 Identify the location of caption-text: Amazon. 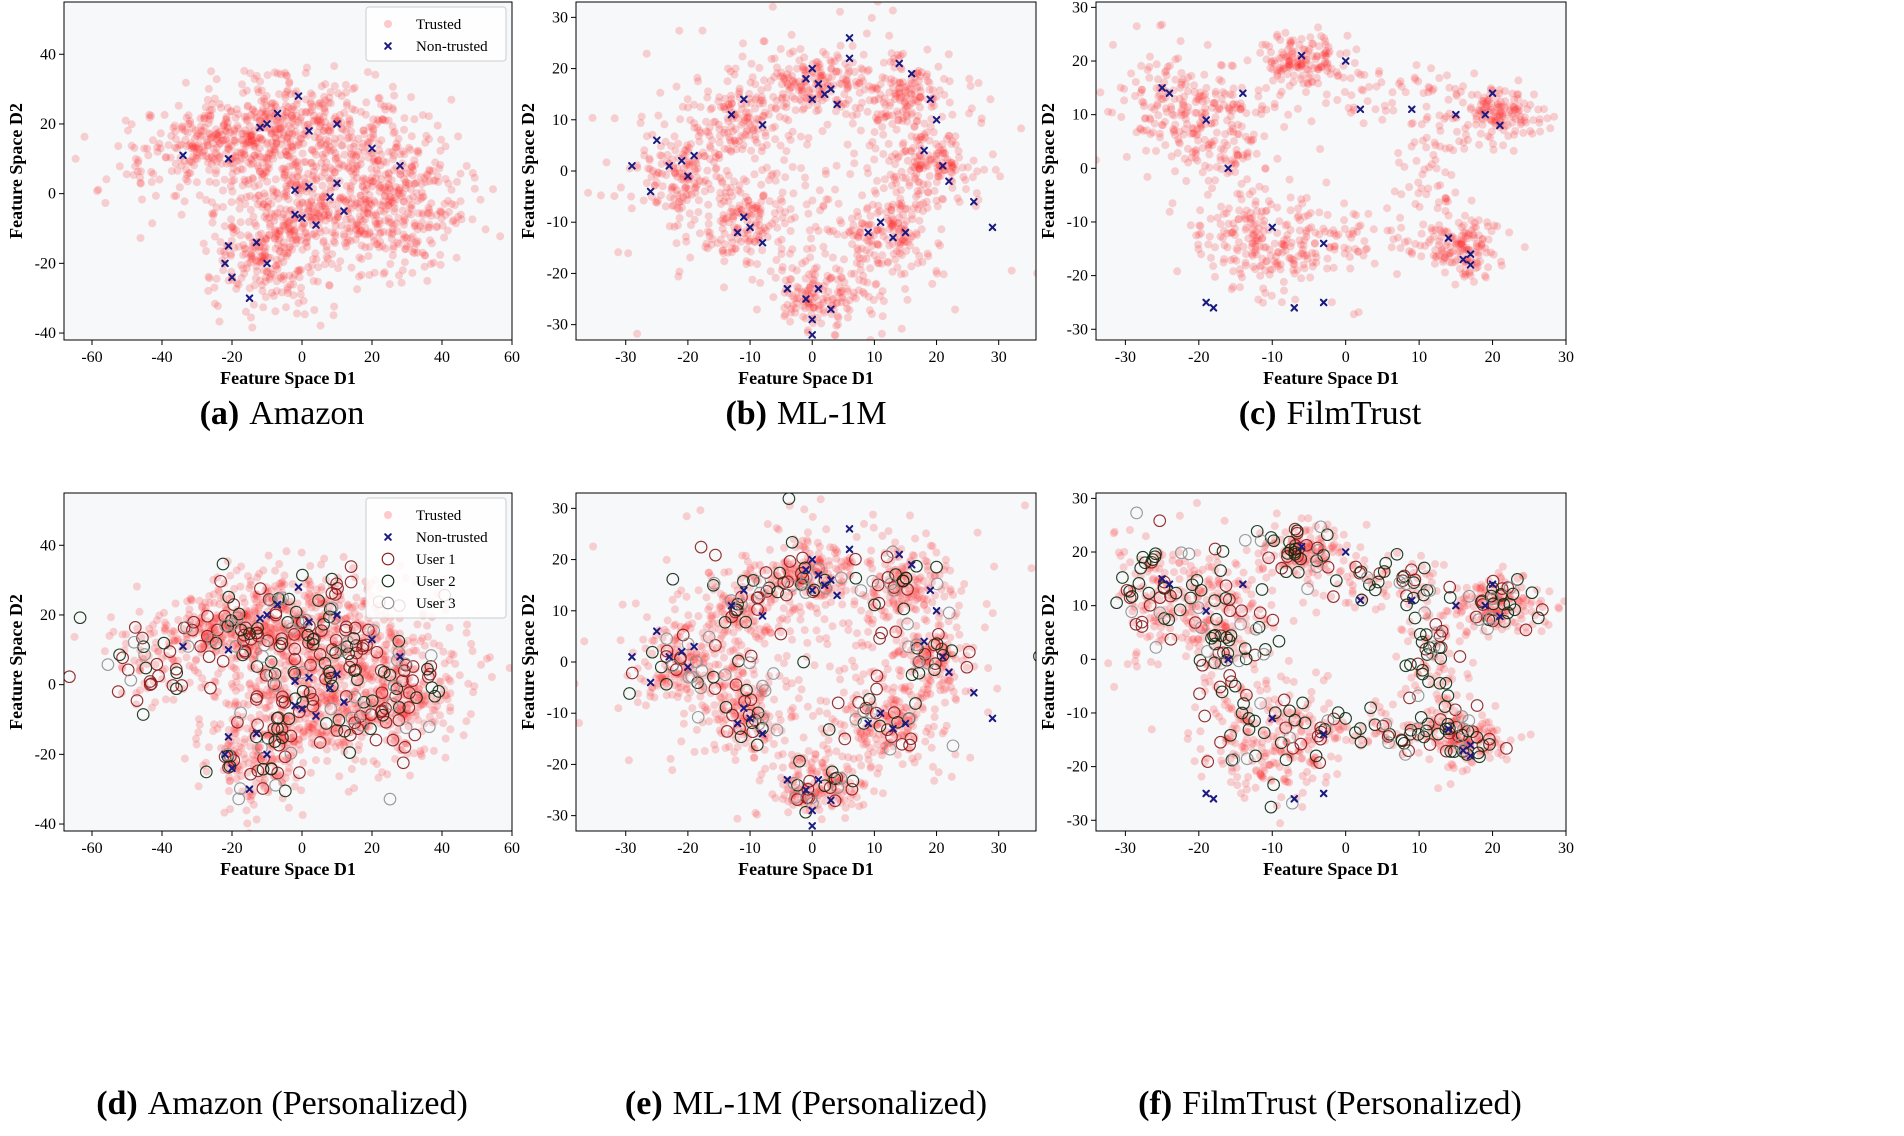
(306, 413).